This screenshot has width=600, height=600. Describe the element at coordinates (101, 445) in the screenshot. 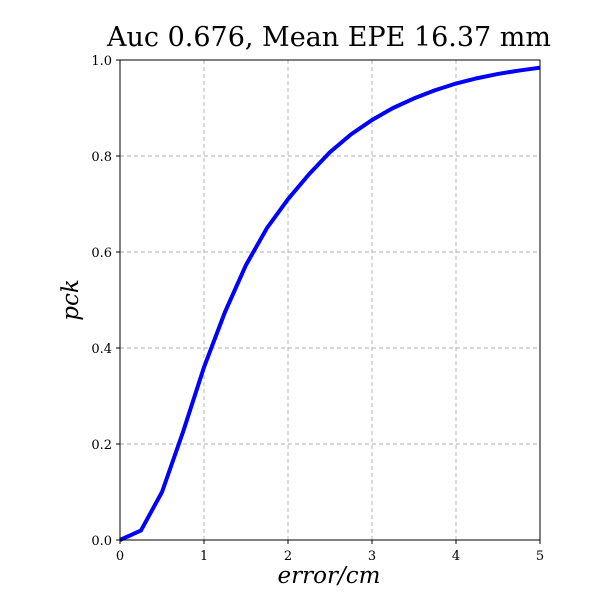

I see `y-tick-label: 0.2` at that location.